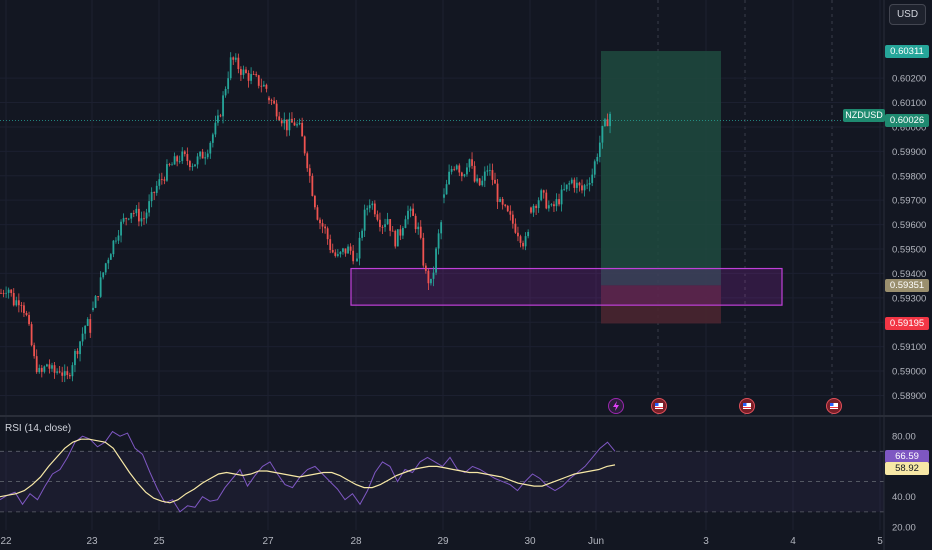  I want to click on price-tick-label: 0.59300, so click(909, 298).